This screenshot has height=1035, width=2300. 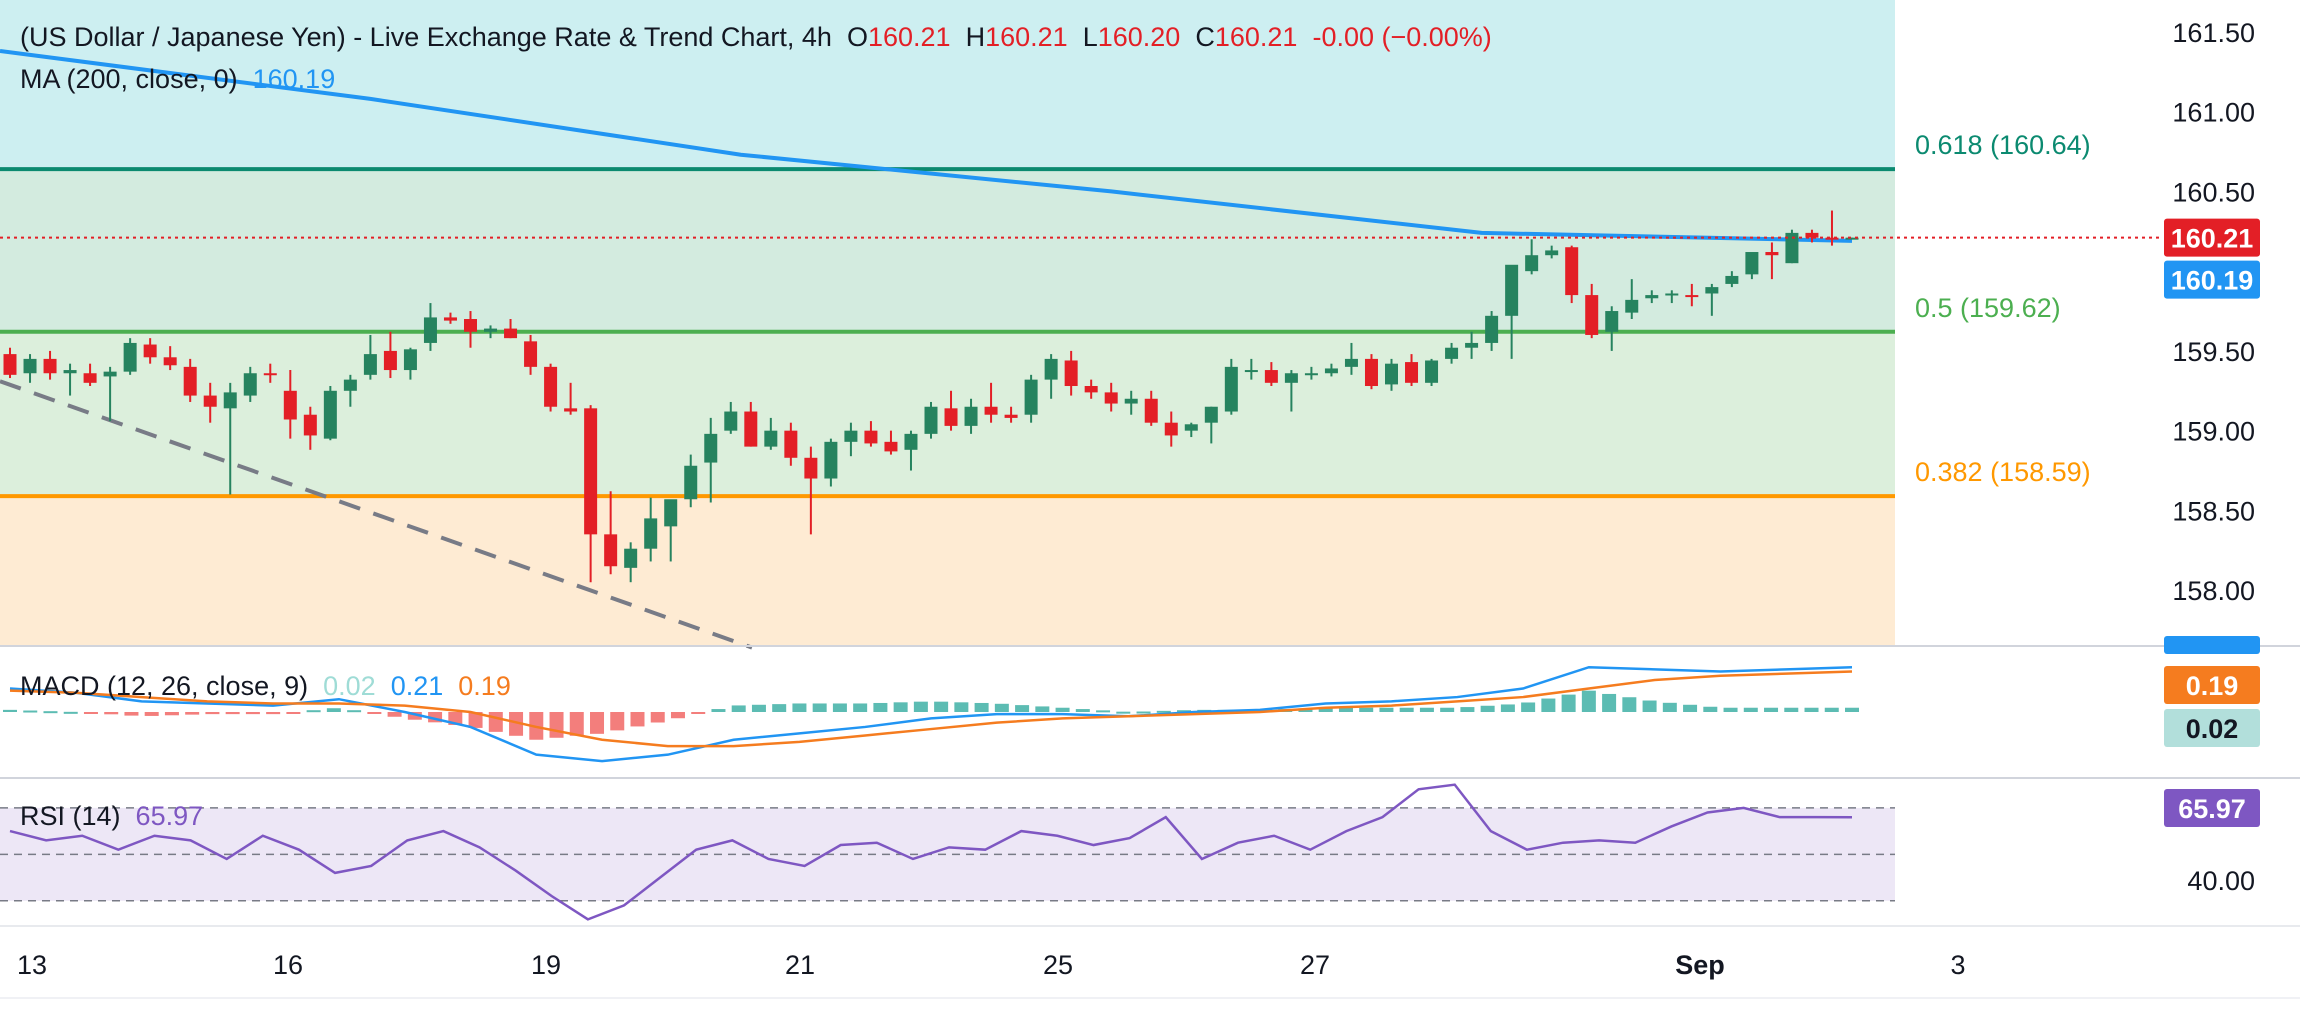 I want to click on time-tick-label: 13, so click(x=32, y=965).